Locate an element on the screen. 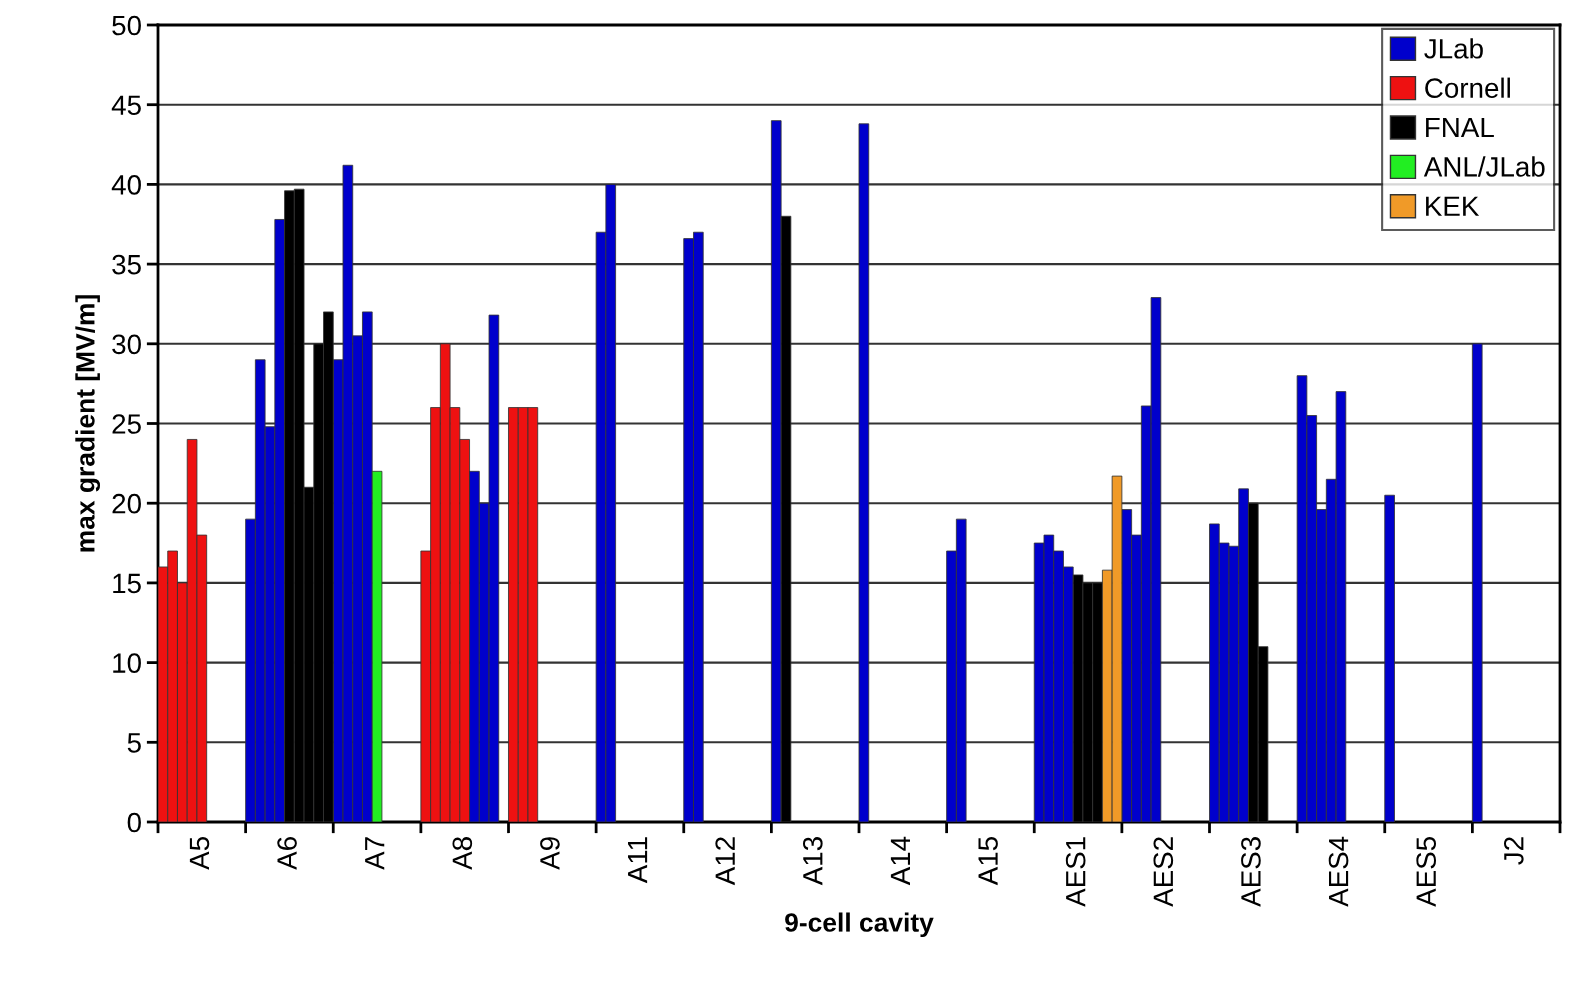 This screenshot has width=1583, height=994. x-tick-label: A11 is located at coordinates (638, 860).